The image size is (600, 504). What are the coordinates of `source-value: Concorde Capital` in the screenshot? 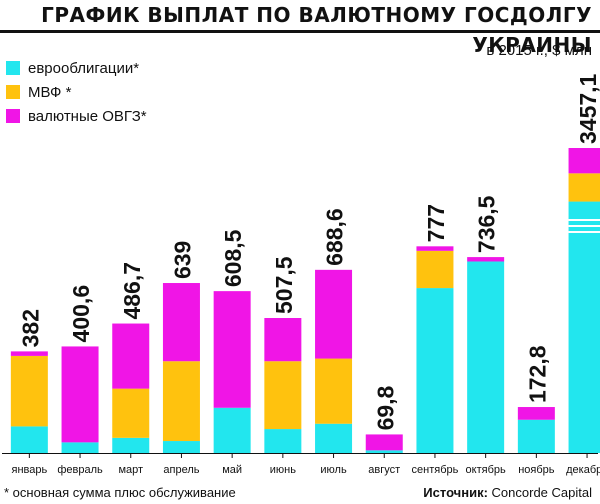 It's located at (541, 492).